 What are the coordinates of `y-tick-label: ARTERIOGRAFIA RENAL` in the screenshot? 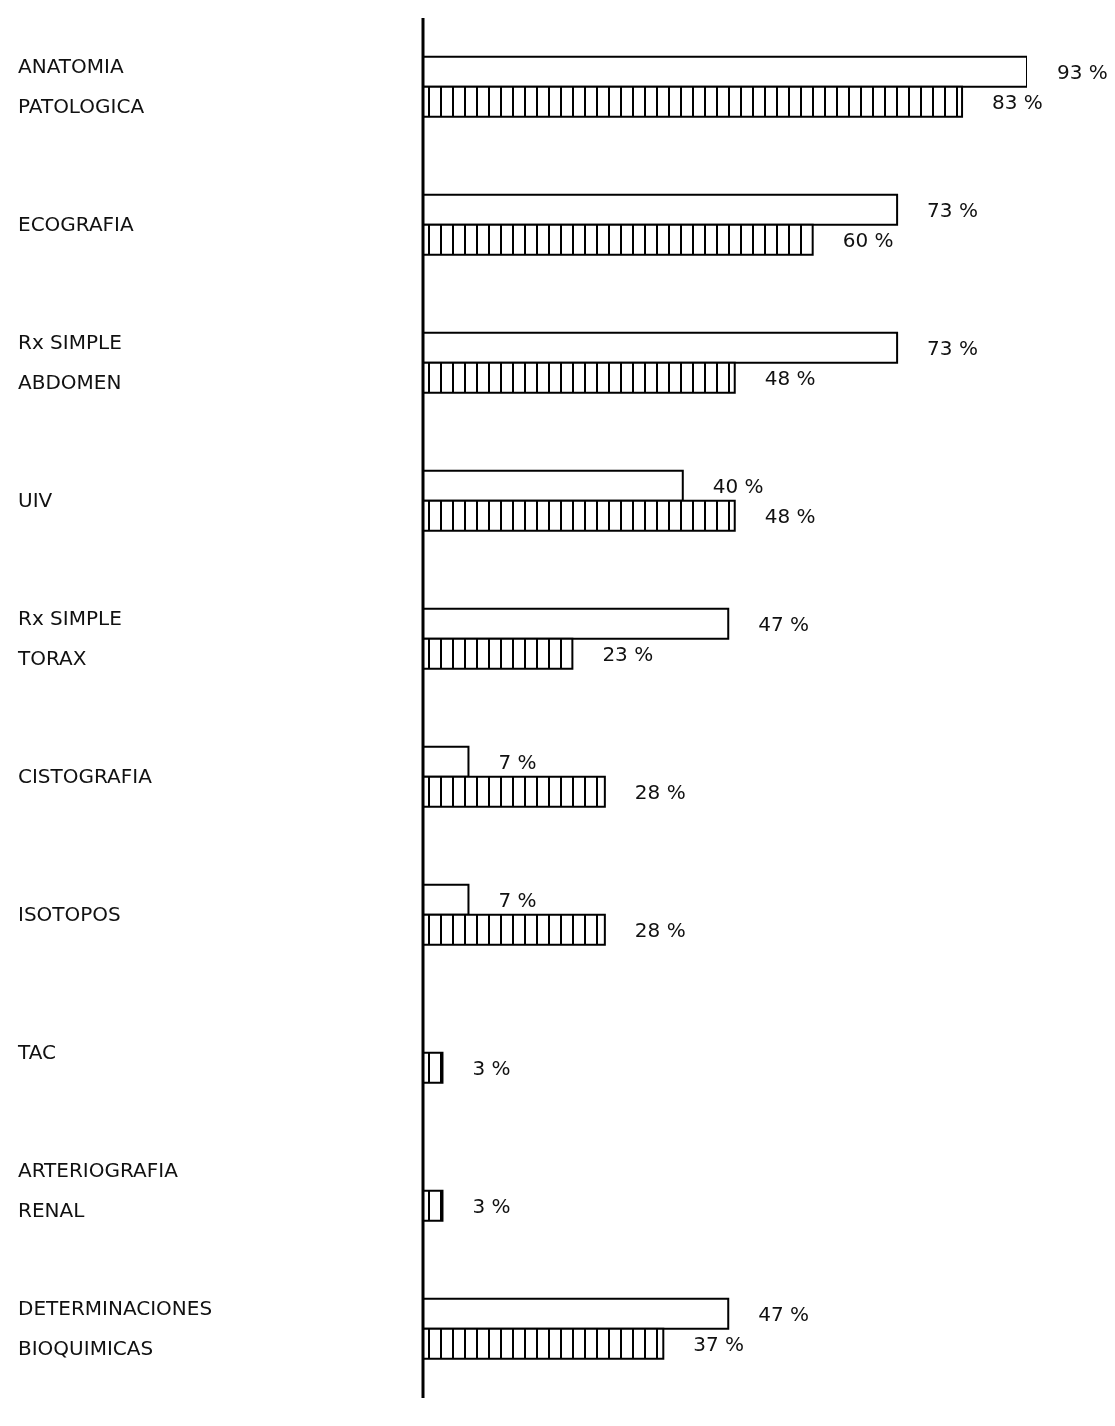 It's located at (98, 1190).